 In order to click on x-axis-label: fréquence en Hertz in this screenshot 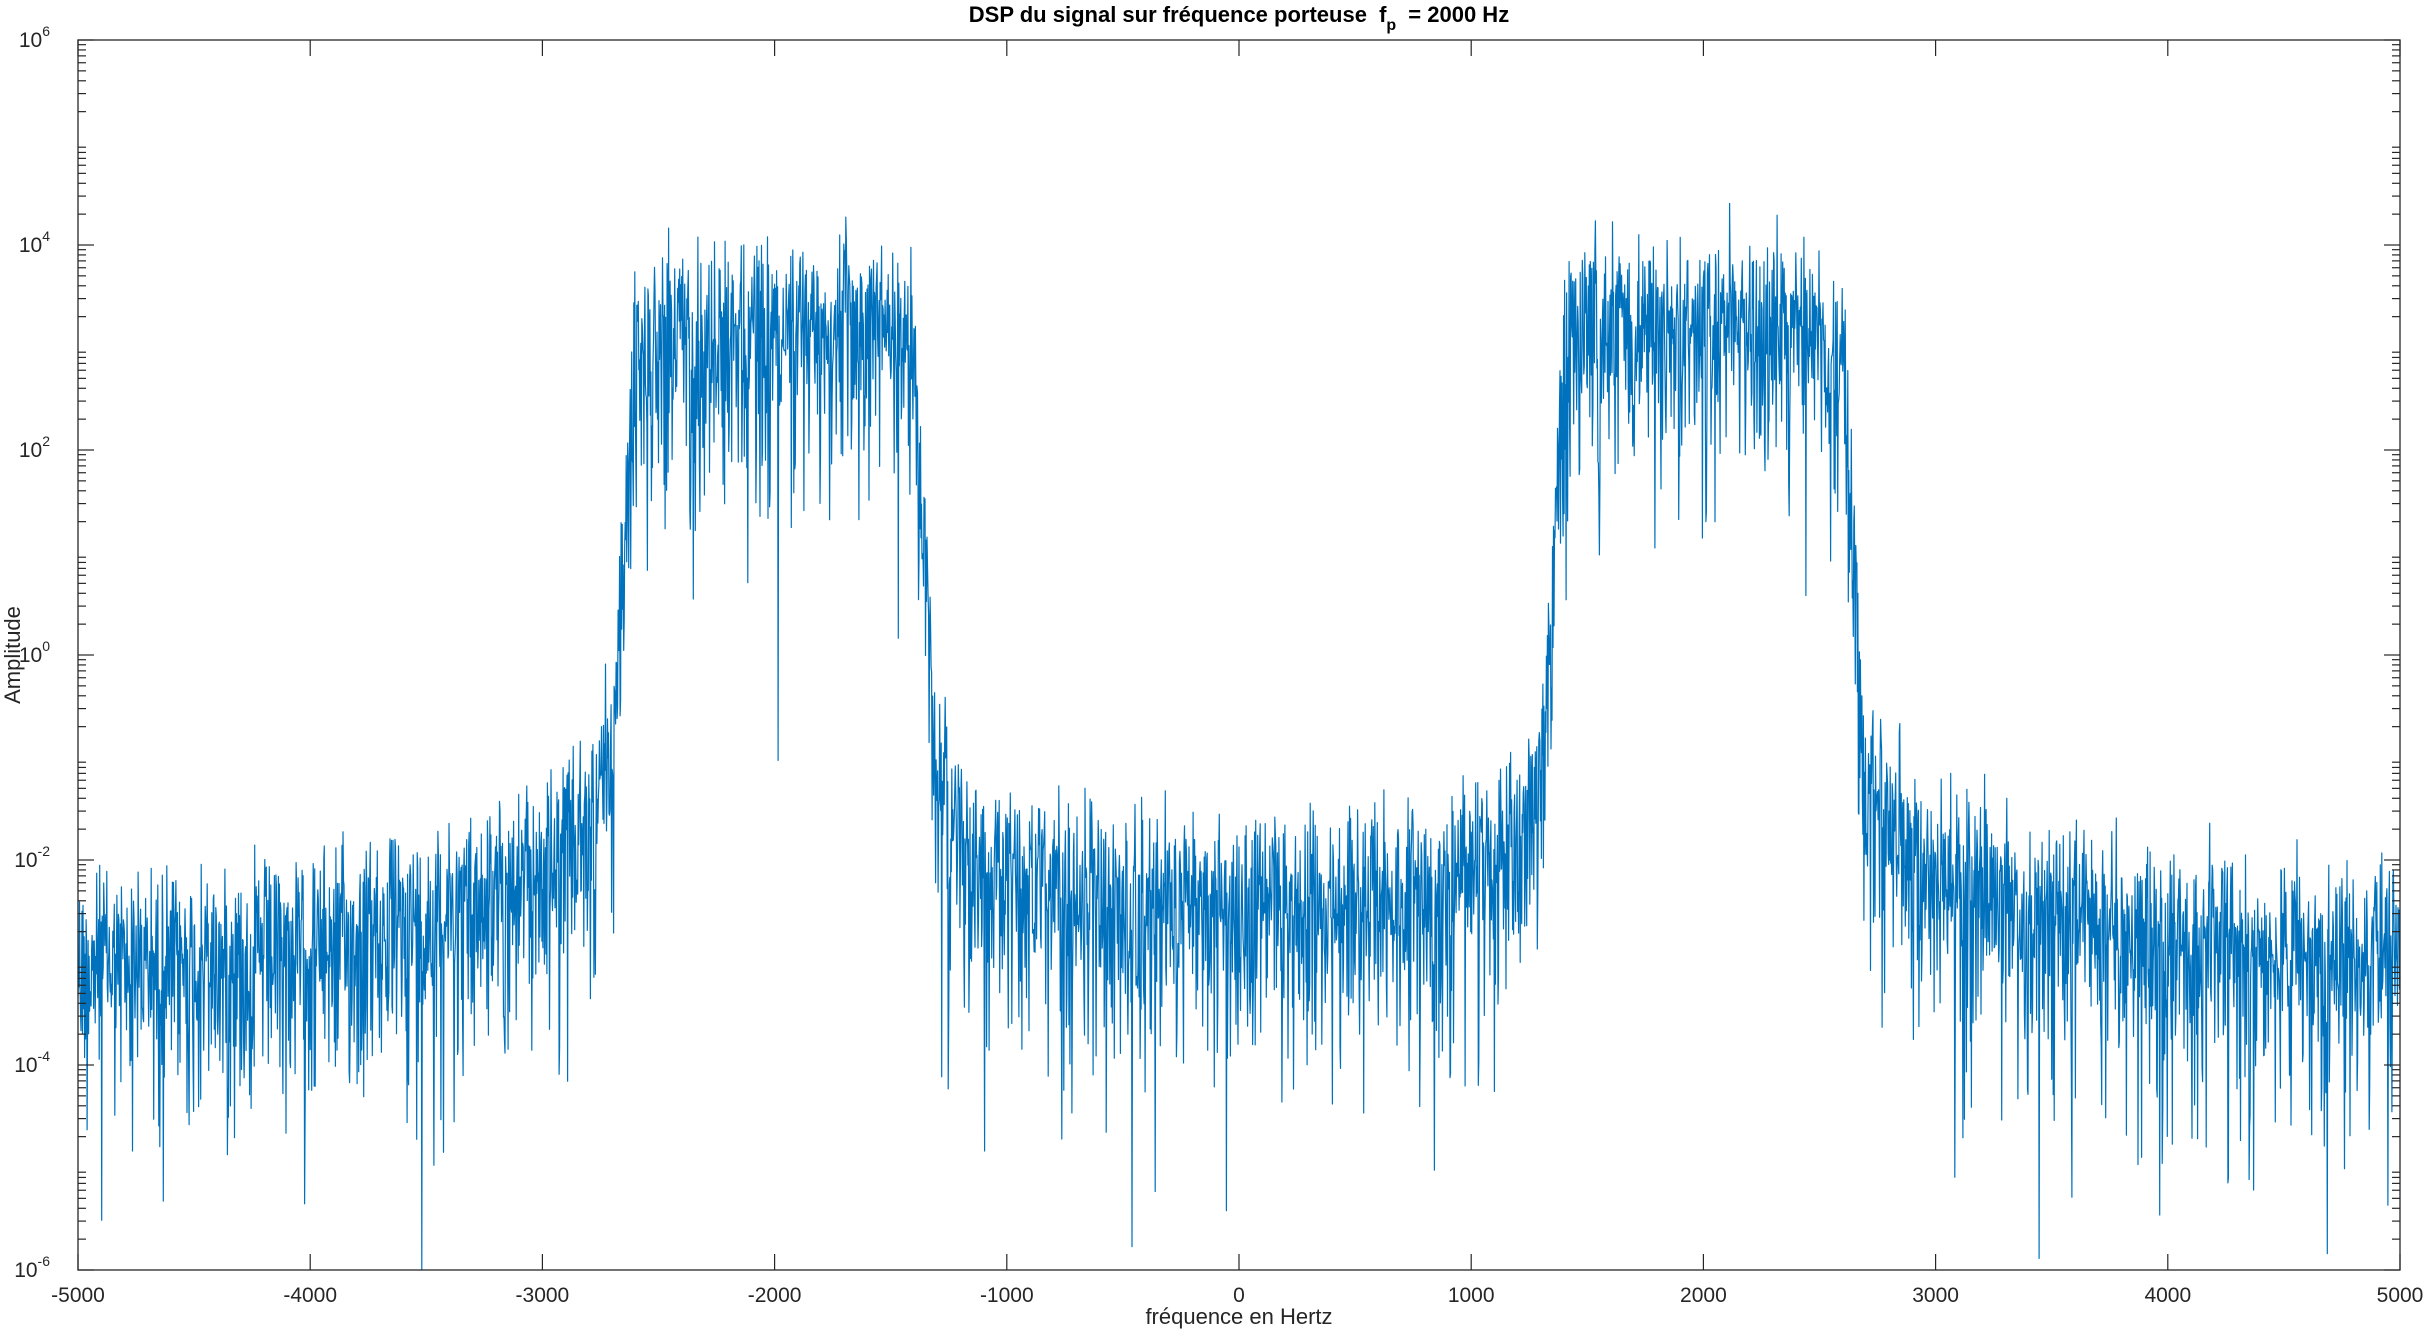, I will do `click(1238, 1316)`.